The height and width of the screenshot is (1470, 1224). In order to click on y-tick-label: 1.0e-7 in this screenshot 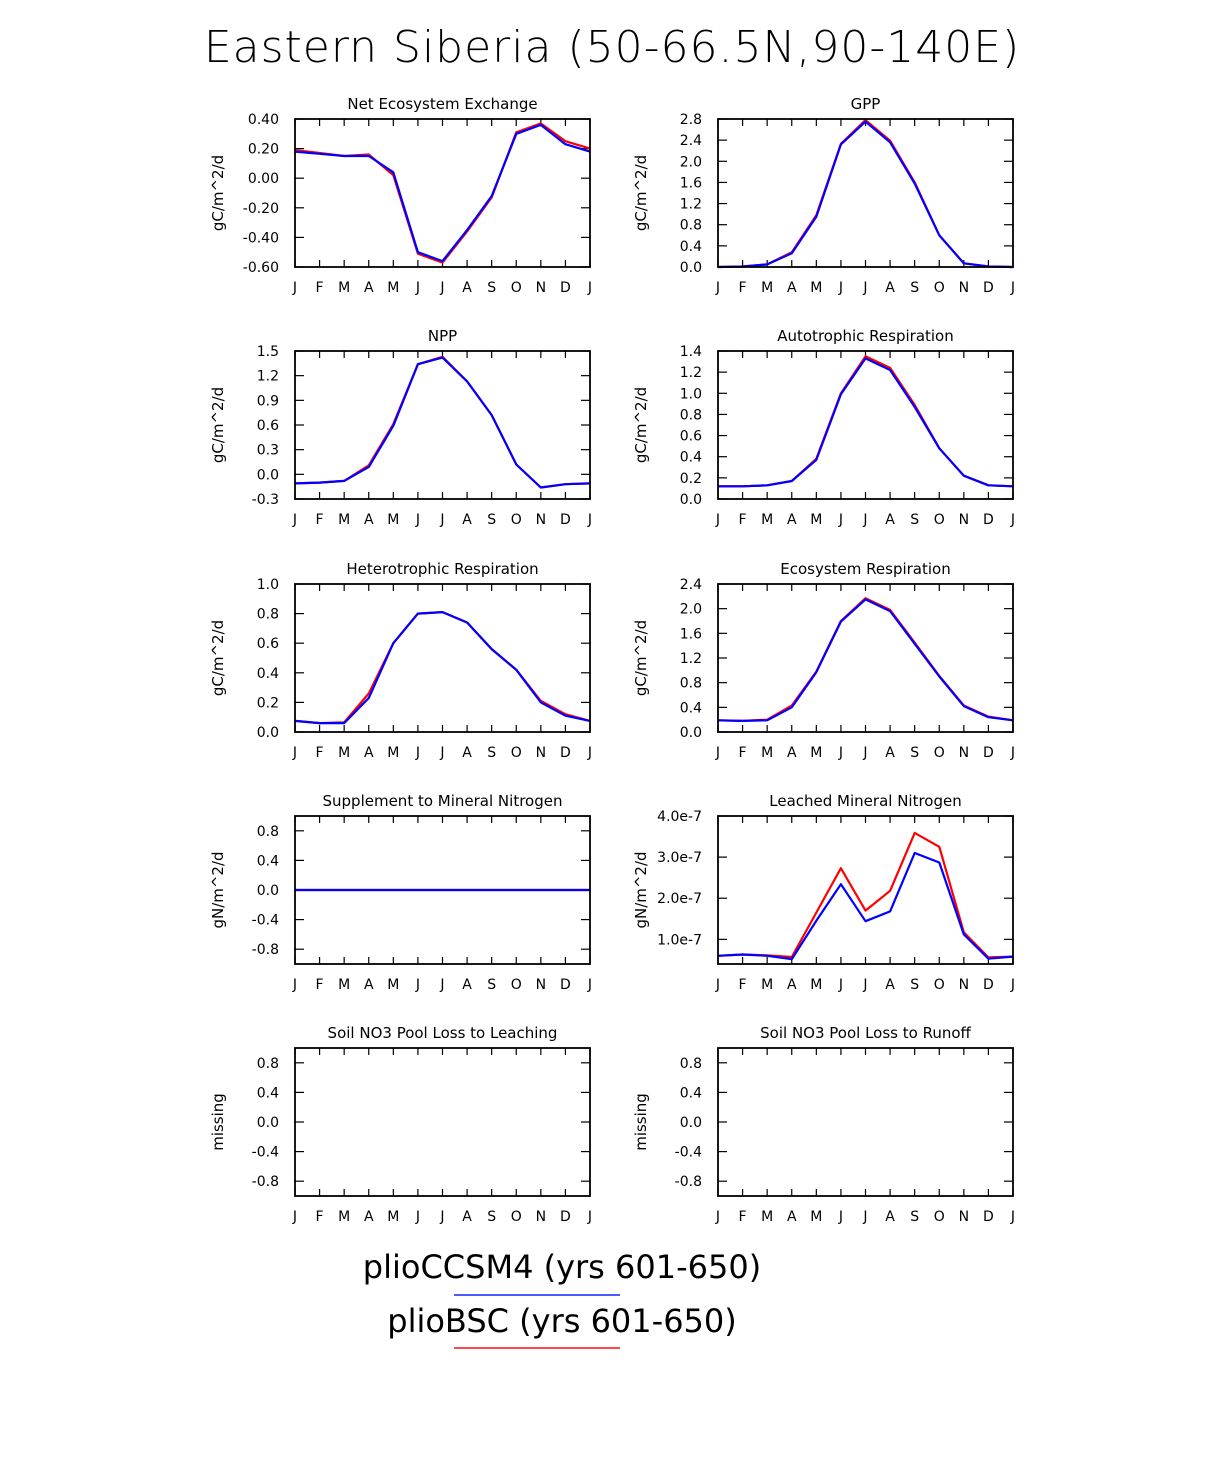, I will do `click(679, 940)`.